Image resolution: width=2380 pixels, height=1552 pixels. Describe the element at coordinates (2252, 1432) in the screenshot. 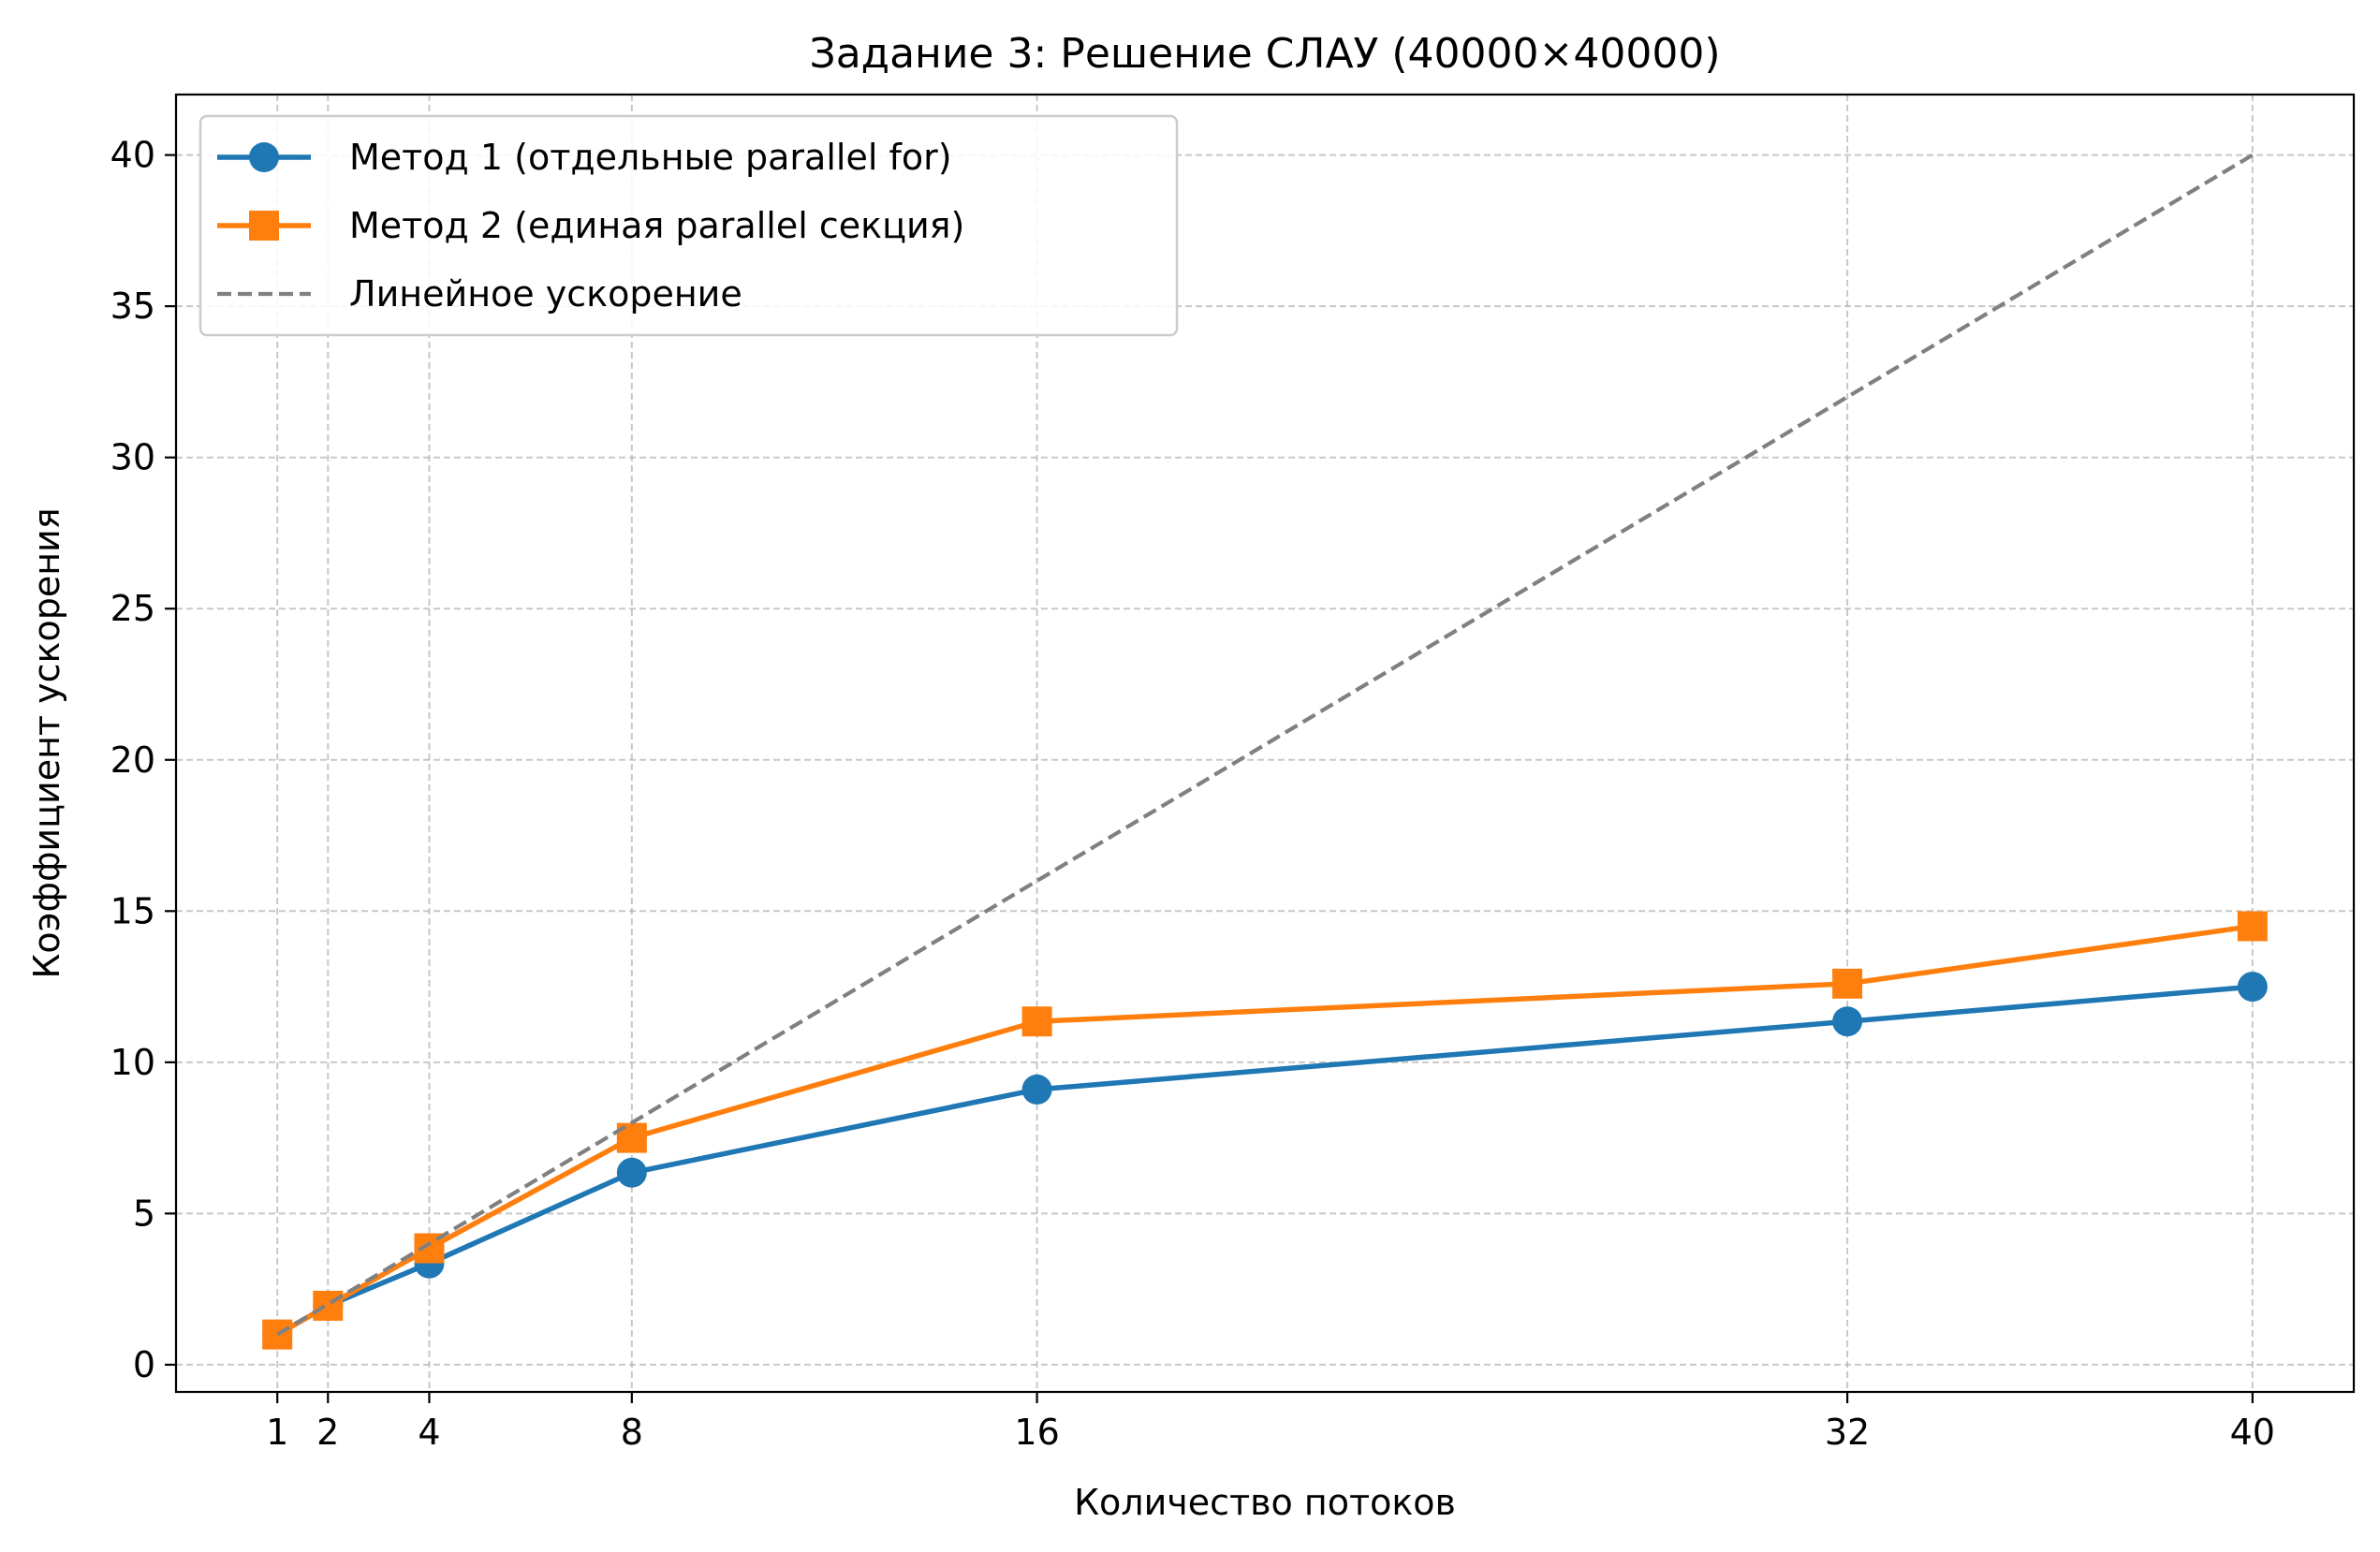

I see `x-tick-label: 40` at that location.